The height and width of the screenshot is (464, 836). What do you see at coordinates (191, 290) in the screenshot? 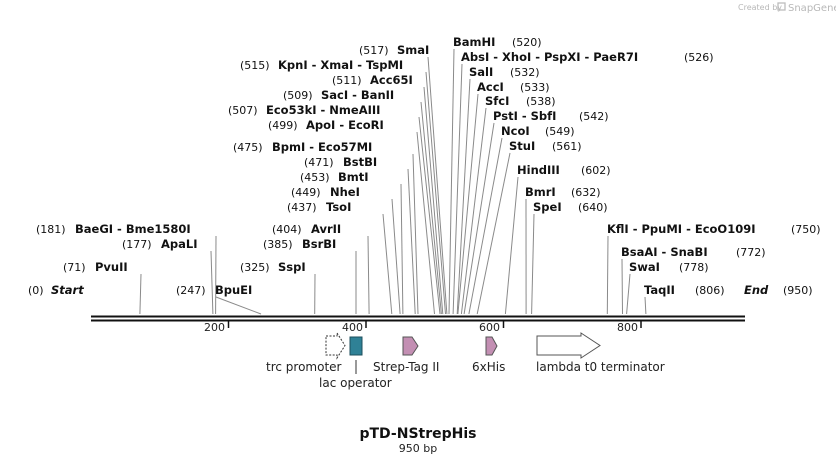
I see `site-position: (247)` at bounding box center [191, 290].